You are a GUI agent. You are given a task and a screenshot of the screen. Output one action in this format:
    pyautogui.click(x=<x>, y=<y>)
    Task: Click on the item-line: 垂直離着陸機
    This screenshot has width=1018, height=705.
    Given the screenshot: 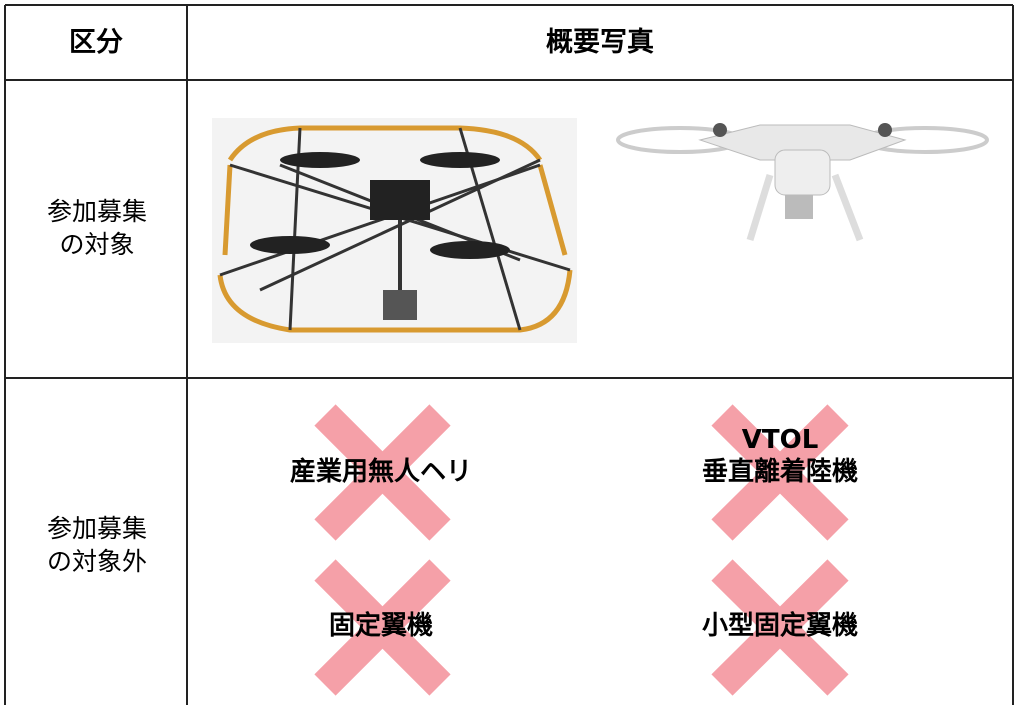 What is the action you would take?
    pyautogui.click(x=779, y=472)
    